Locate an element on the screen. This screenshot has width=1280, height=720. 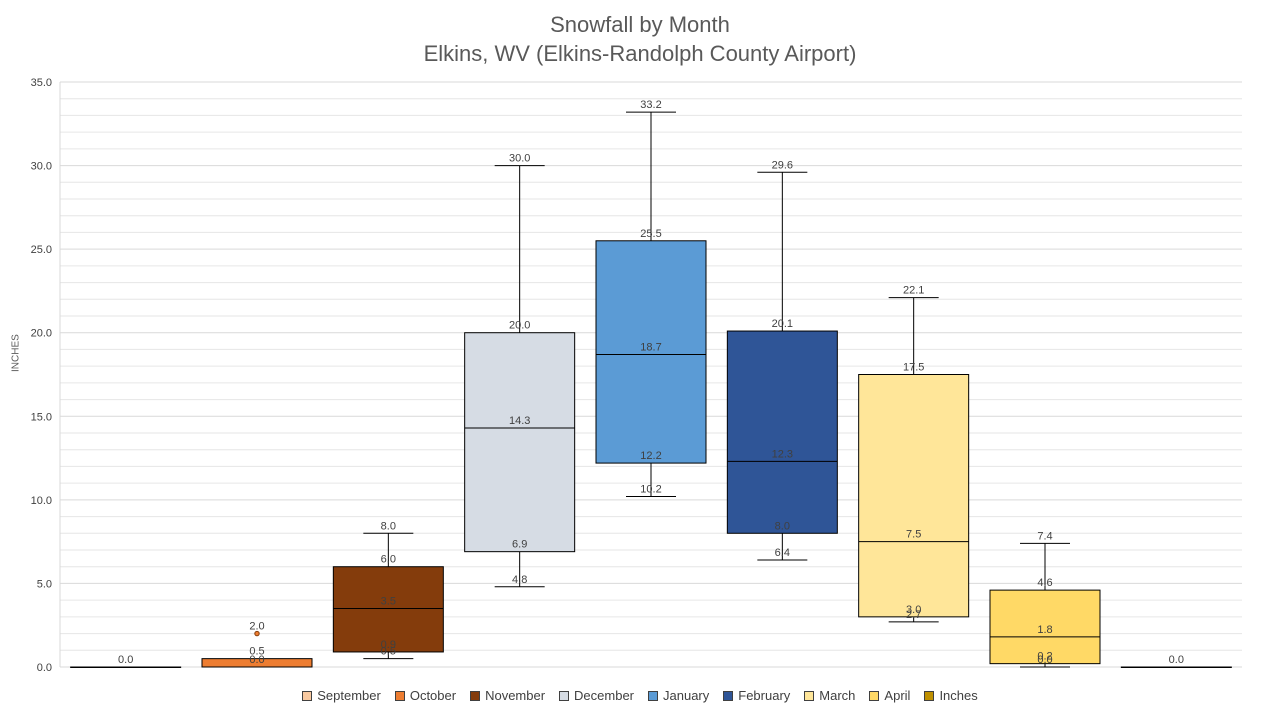
data-label: 18.7 is located at coordinates (650, 347).